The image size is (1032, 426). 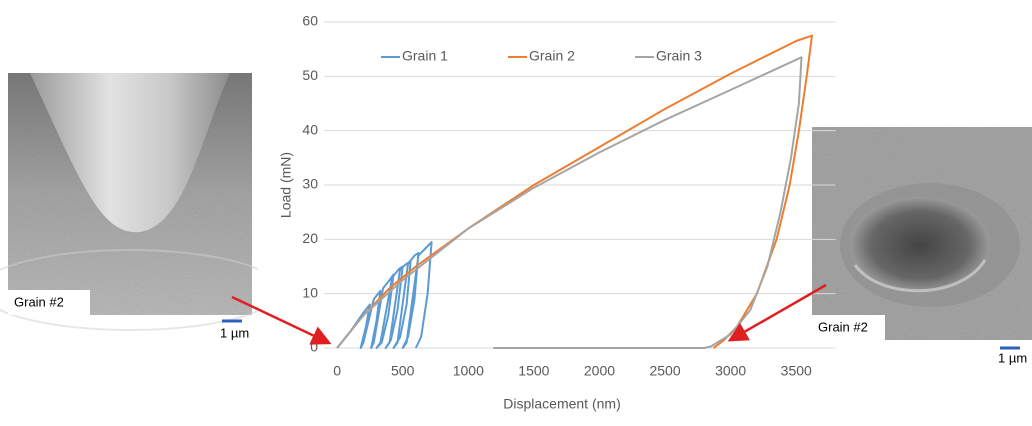 What do you see at coordinates (730, 371) in the screenshot?
I see `x-tick-label: 3000` at bounding box center [730, 371].